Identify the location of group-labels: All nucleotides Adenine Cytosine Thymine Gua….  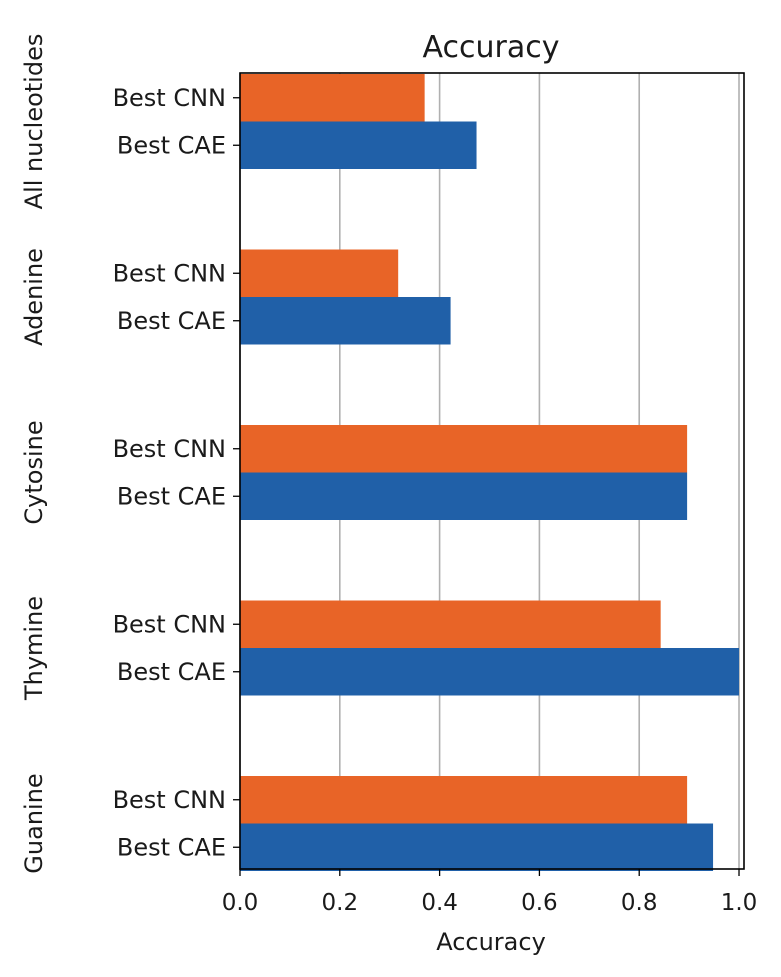
(34, 454).